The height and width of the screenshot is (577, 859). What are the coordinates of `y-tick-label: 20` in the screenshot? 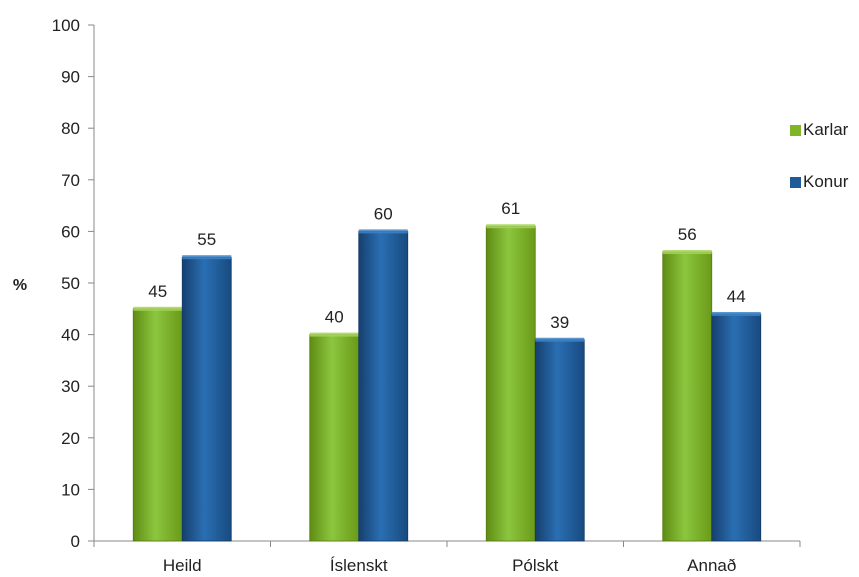 It's located at (70, 438).